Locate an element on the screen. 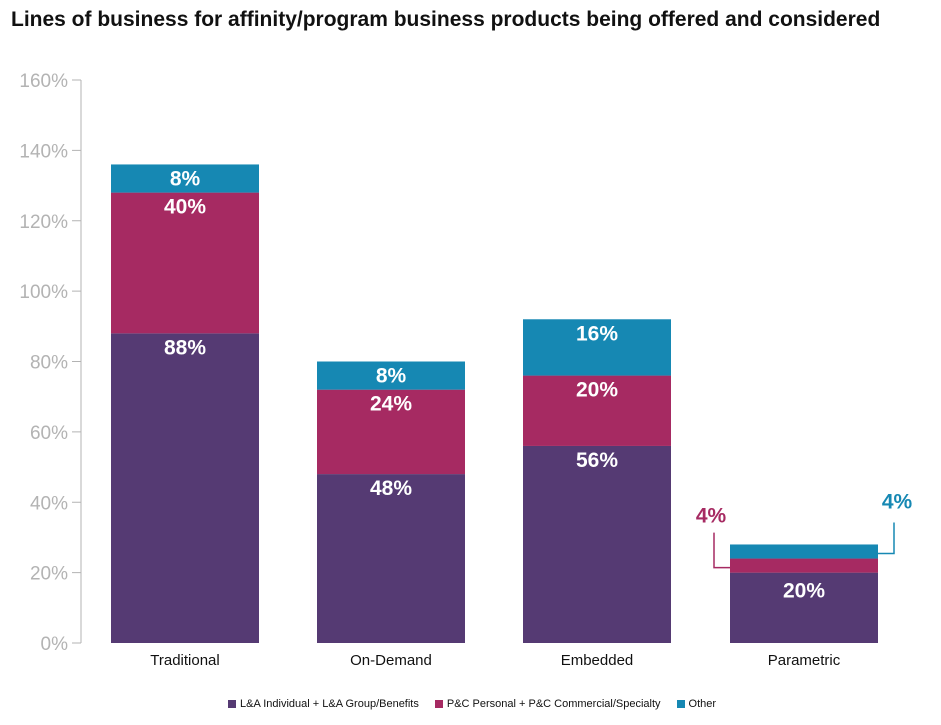 This screenshot has width=941, height=725. y-tick-label: 40% is located at coordinates (49, 503).